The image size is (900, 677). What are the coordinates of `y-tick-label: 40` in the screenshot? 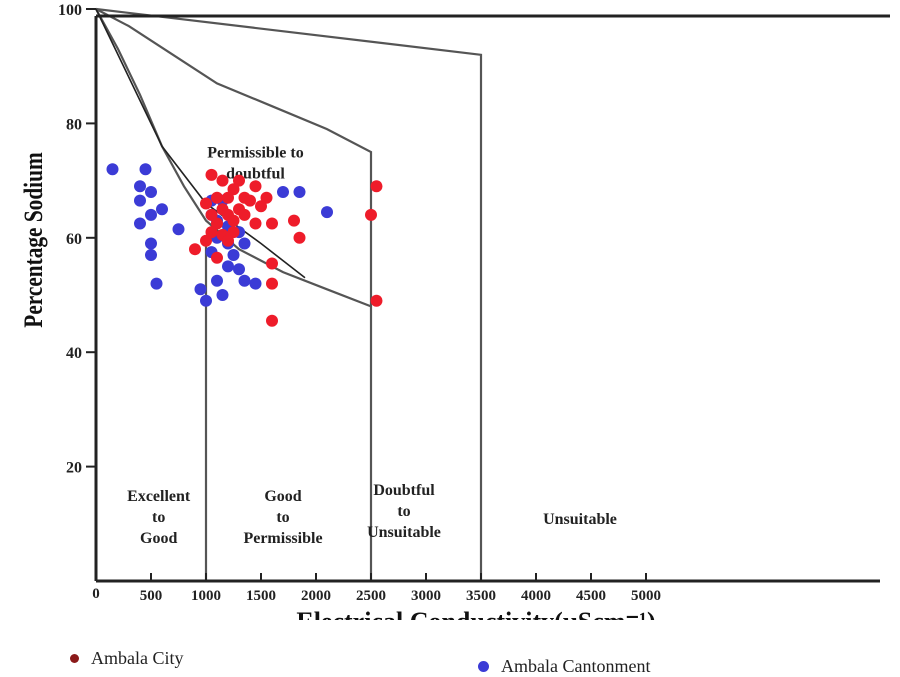 It's located at (74, 353).